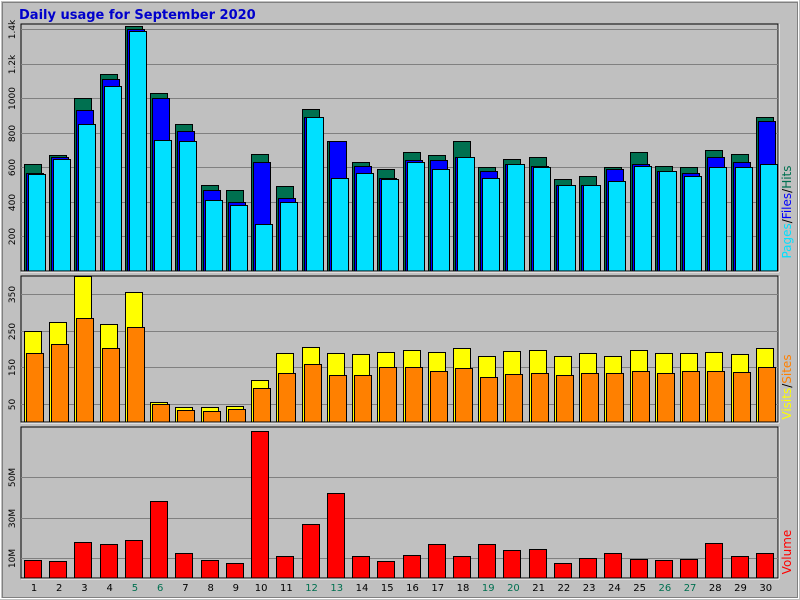  What do you see at coordinates (538, 588) in the screenshot?
I see `x-tick-label: 21` at bounding box center [538, 588].